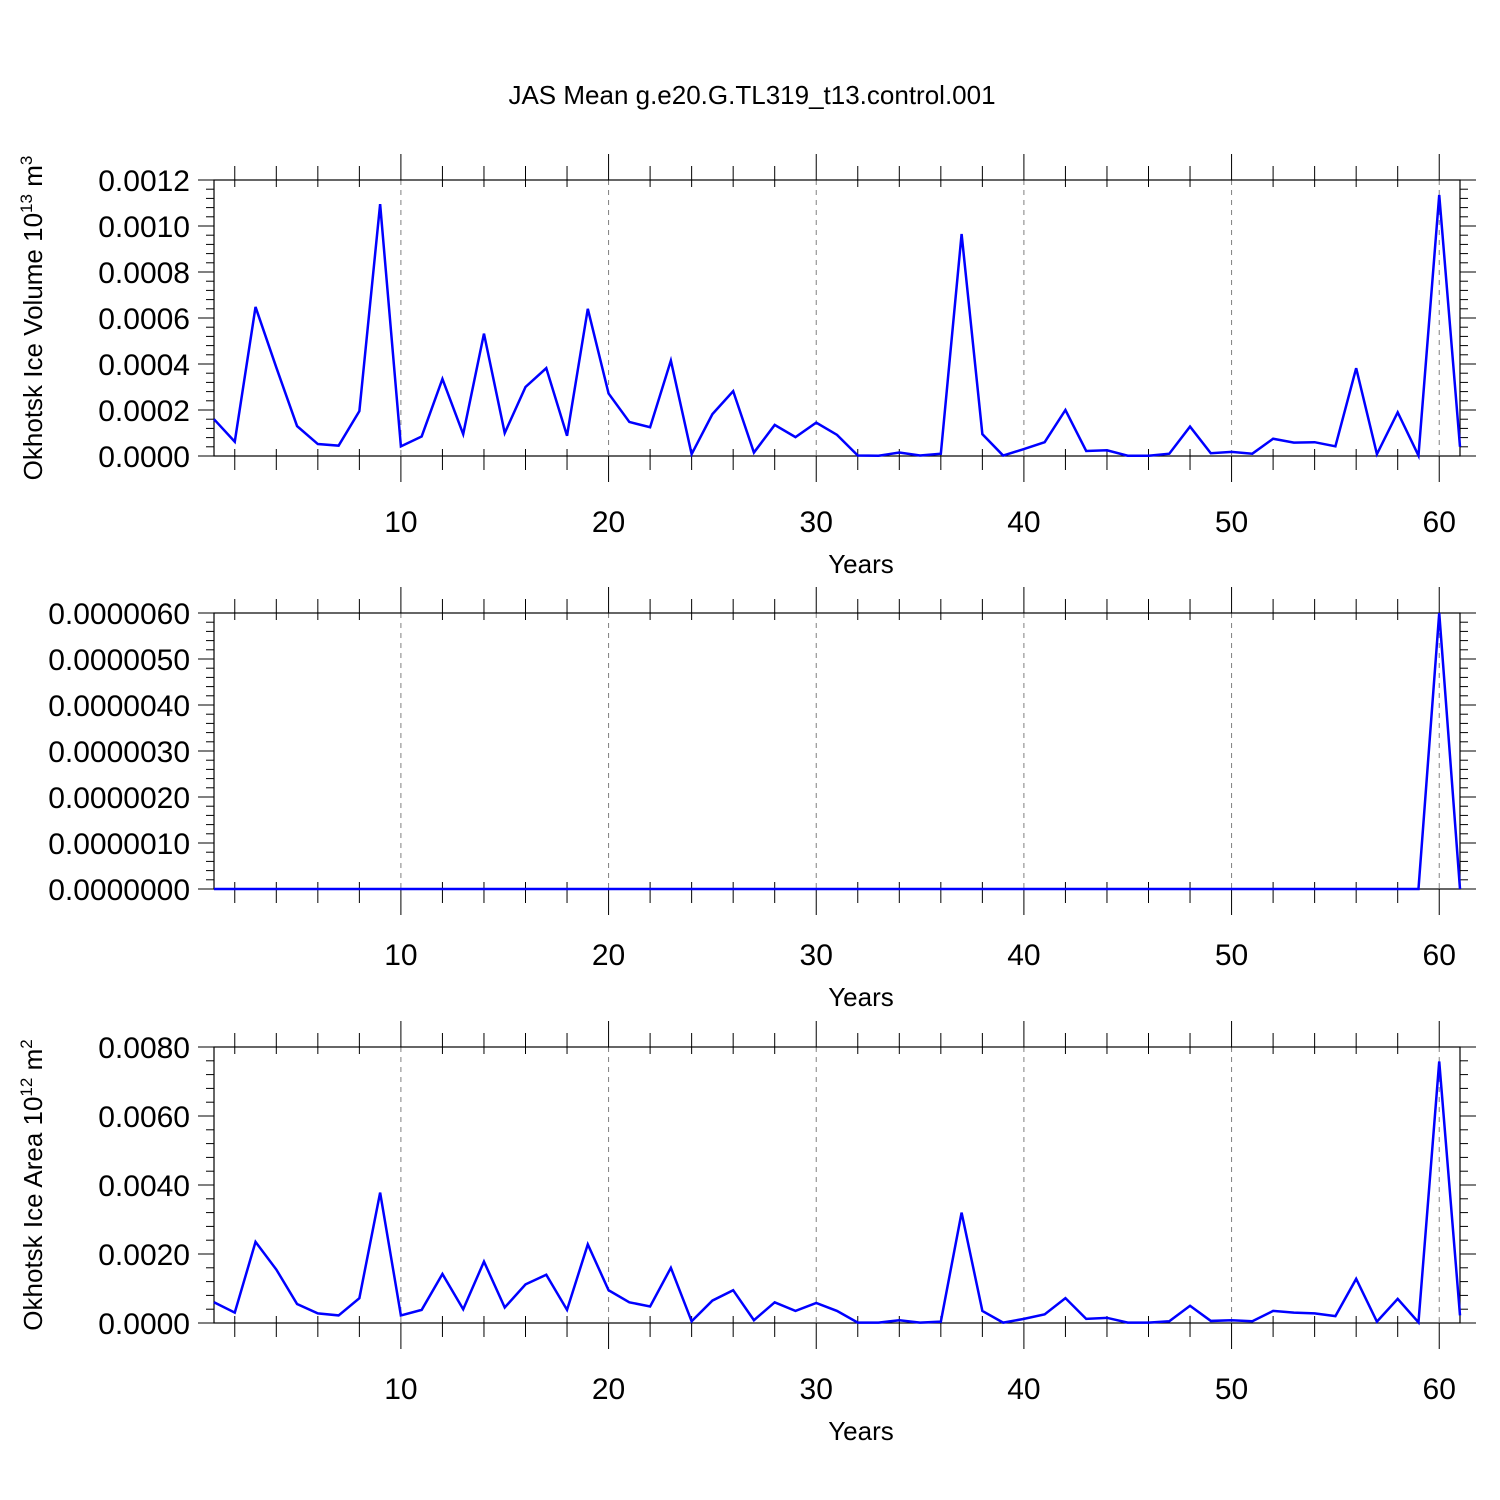  Describe the element at coordinates (144, 319) in the screenshot. I see `y-tick-label: 0.0006` at that location.